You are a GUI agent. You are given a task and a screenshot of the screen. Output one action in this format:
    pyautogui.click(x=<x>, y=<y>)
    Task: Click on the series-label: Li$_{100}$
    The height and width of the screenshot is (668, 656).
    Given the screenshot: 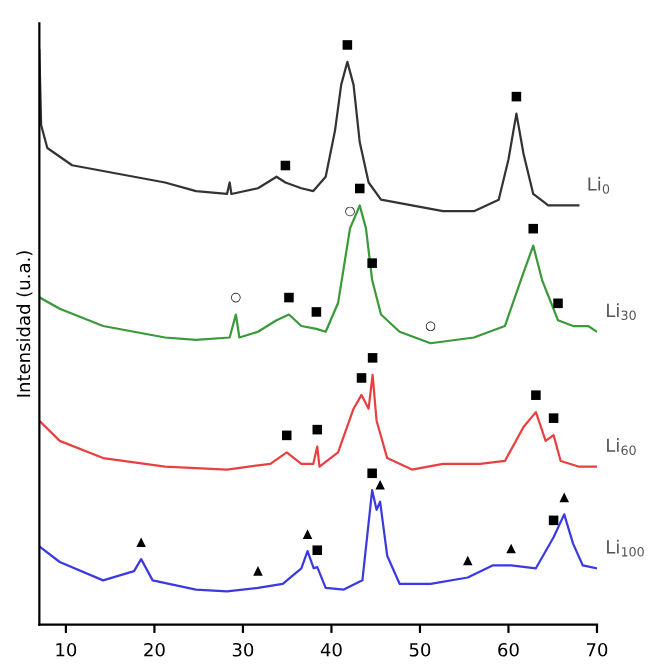 What is the action you would take?
    pyautogui.click(x=625, y=548)
    